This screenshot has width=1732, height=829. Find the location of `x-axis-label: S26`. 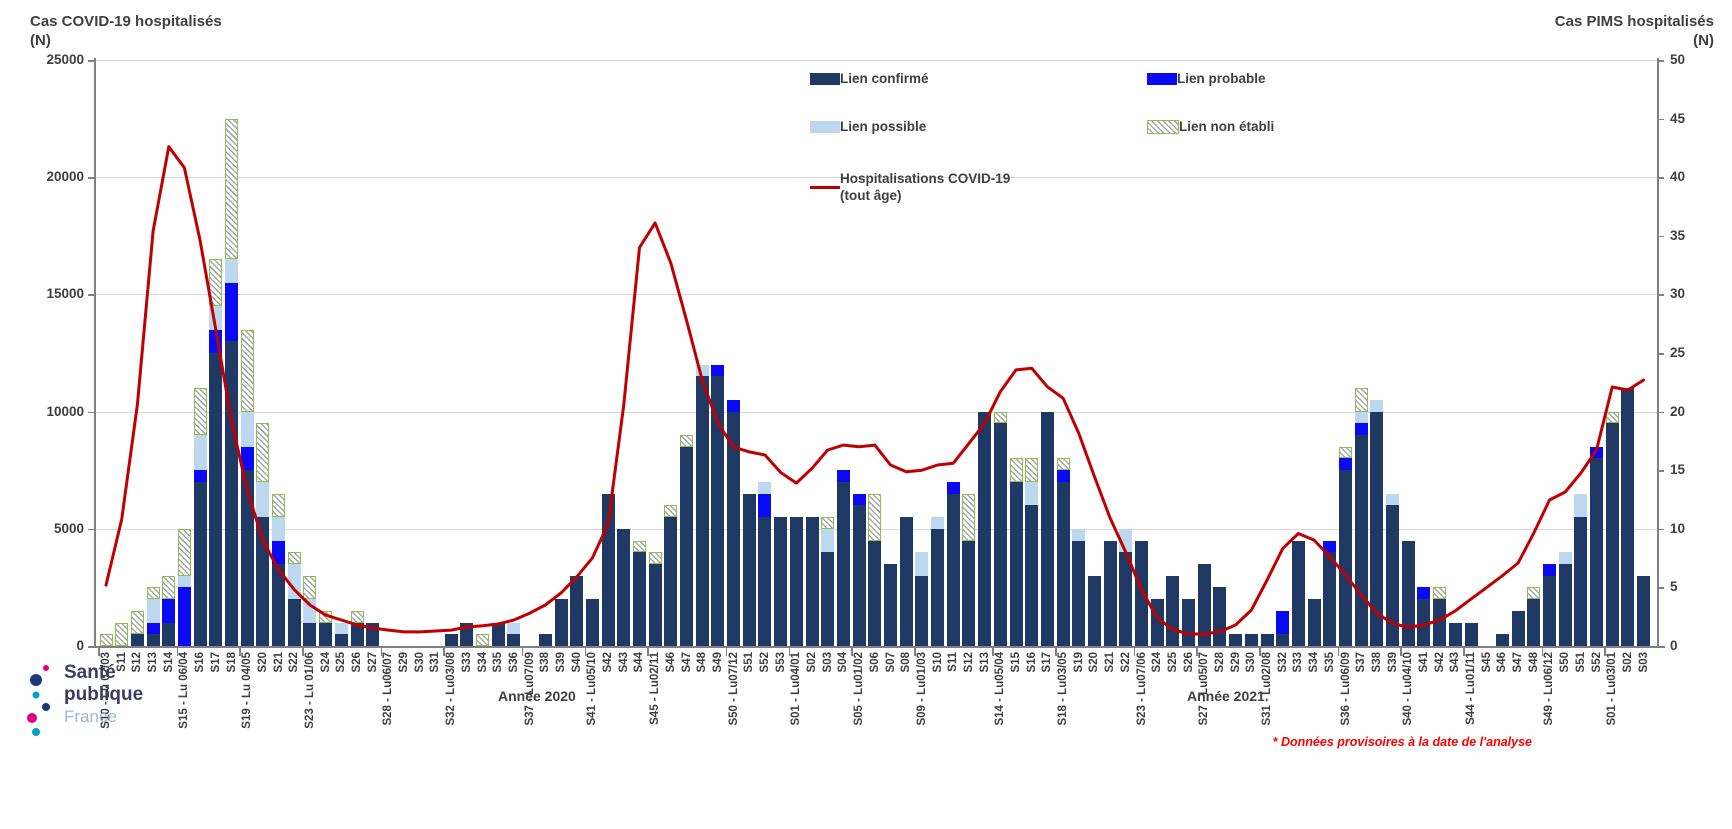

x-axis-label: S26 is located at coordinates (357, 662).